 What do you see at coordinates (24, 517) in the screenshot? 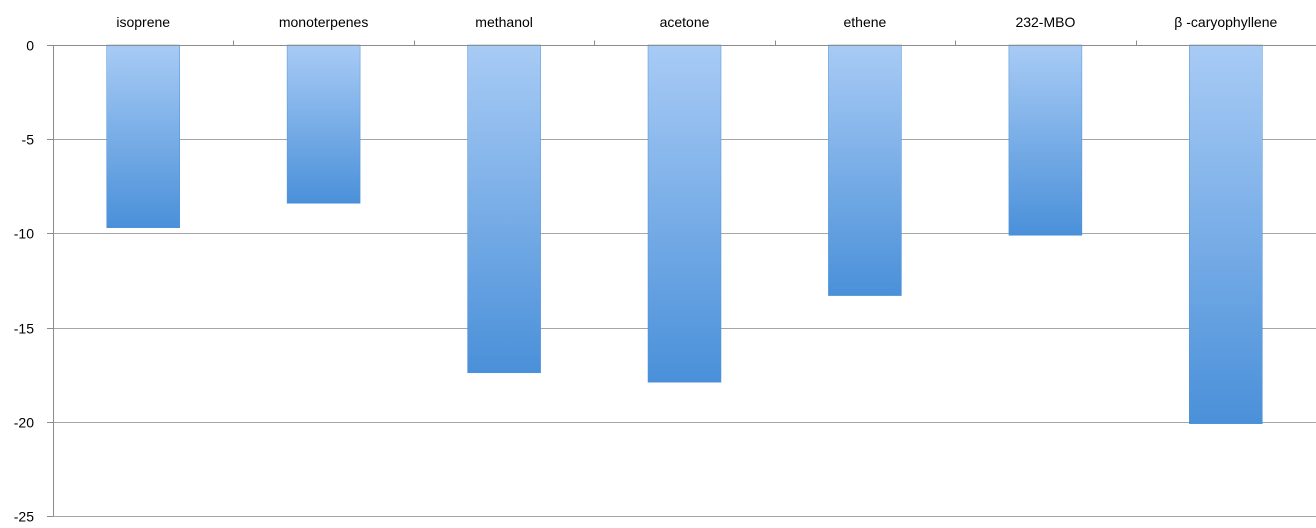
I see `y-tick-label: -25` at bounding box center [24, 517].